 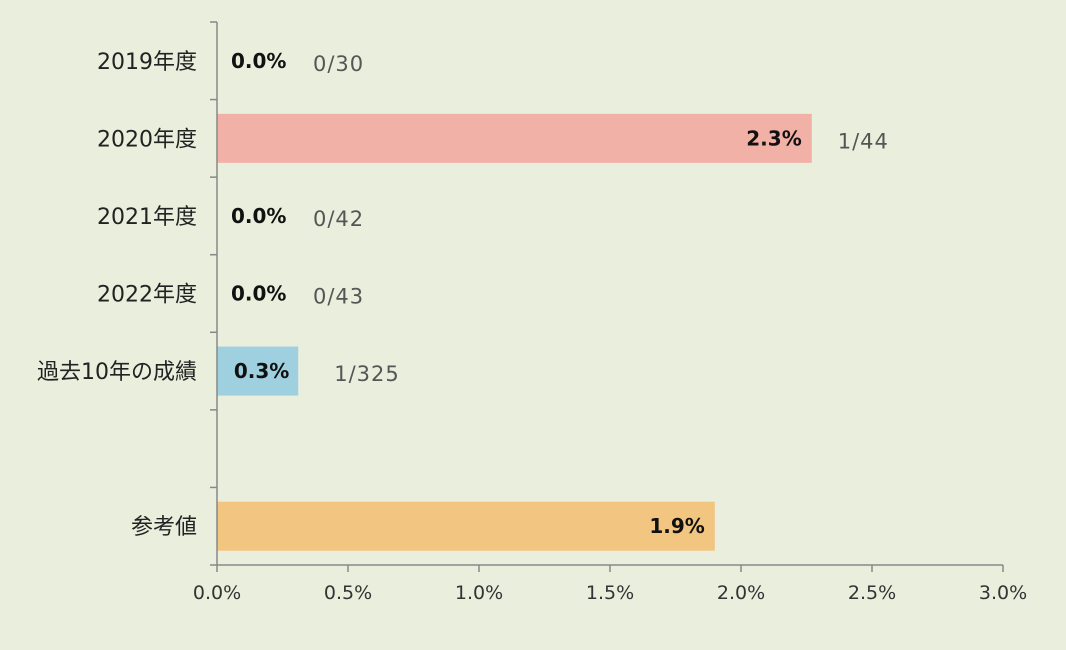 I want to click on category-label: 2019年度, so click(x=147, y=62).